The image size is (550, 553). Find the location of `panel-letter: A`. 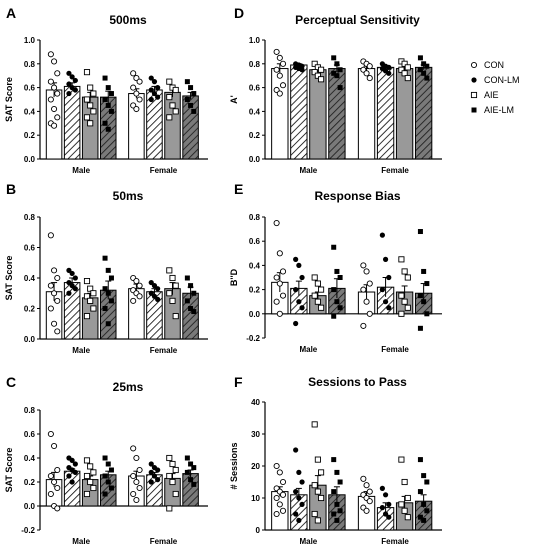

panel-letter: A is located at coordinates (11, 13).